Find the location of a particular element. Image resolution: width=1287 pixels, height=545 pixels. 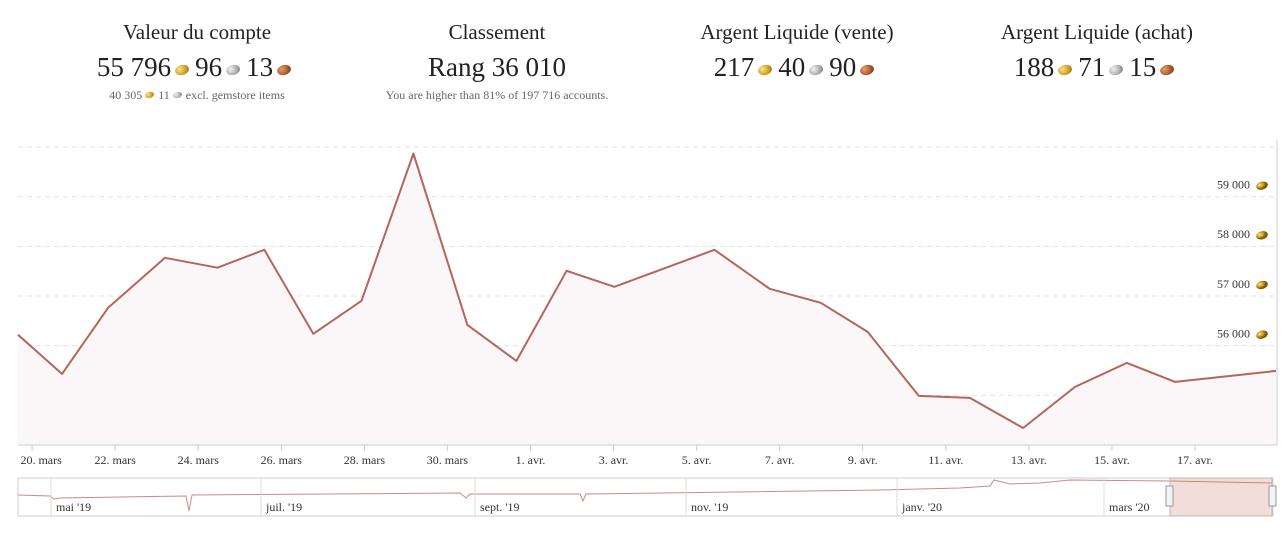

y-tick-label: 58 000 is located at coordinates (1233, 234).